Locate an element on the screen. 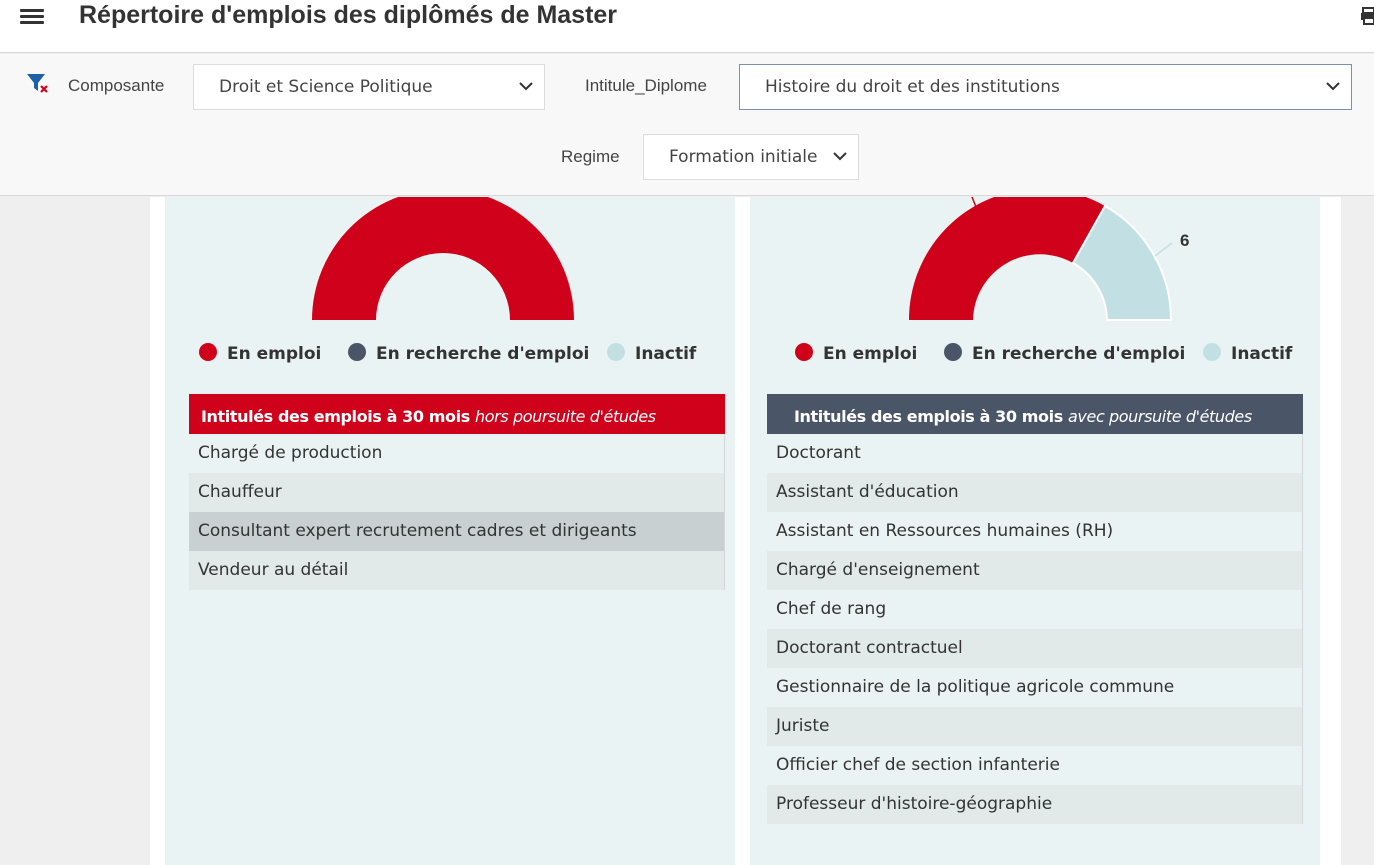 The height and width of the screenshot is (865, 1374). job-row: Doctorant is located at coordinates (1035, 453).